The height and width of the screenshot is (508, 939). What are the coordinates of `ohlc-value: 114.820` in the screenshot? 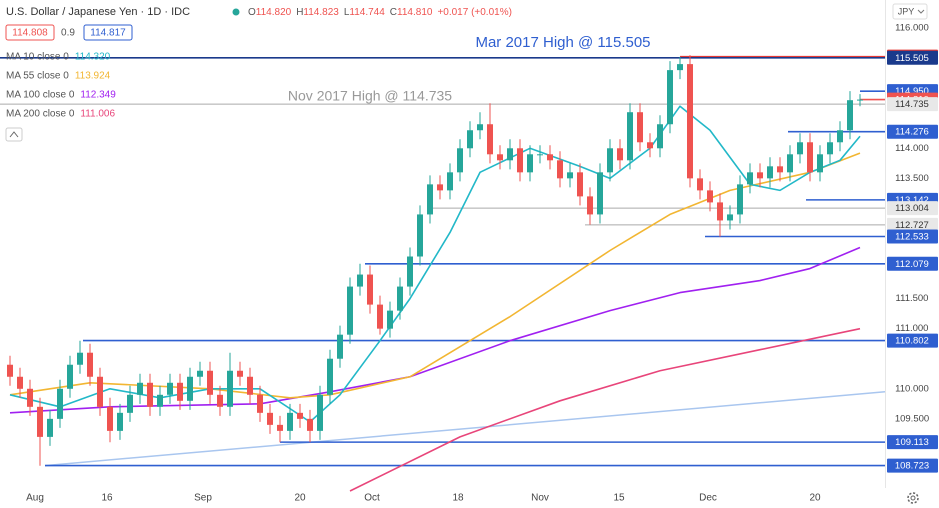 It's located at (274, 12).